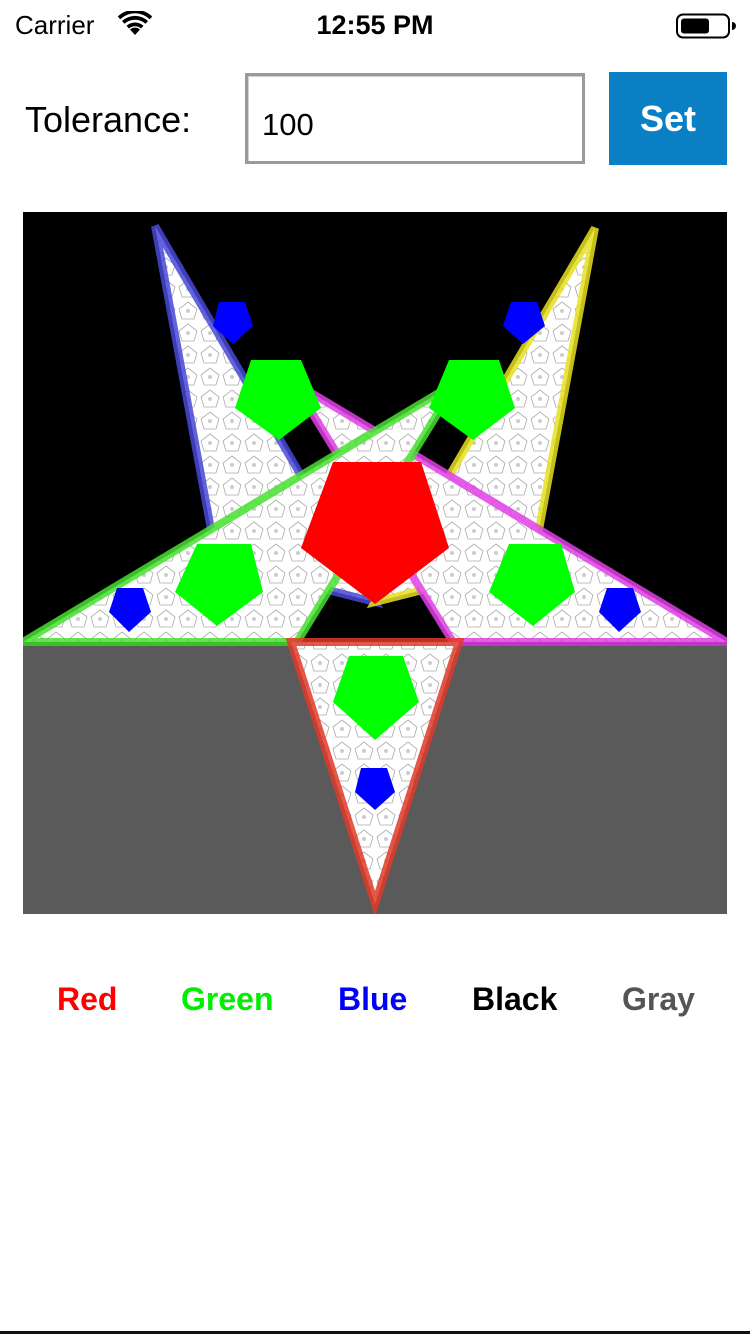 The width and height of the screenshot is (750, 1334). I want to click on green-pentagon-top-left, so click(278, 400).